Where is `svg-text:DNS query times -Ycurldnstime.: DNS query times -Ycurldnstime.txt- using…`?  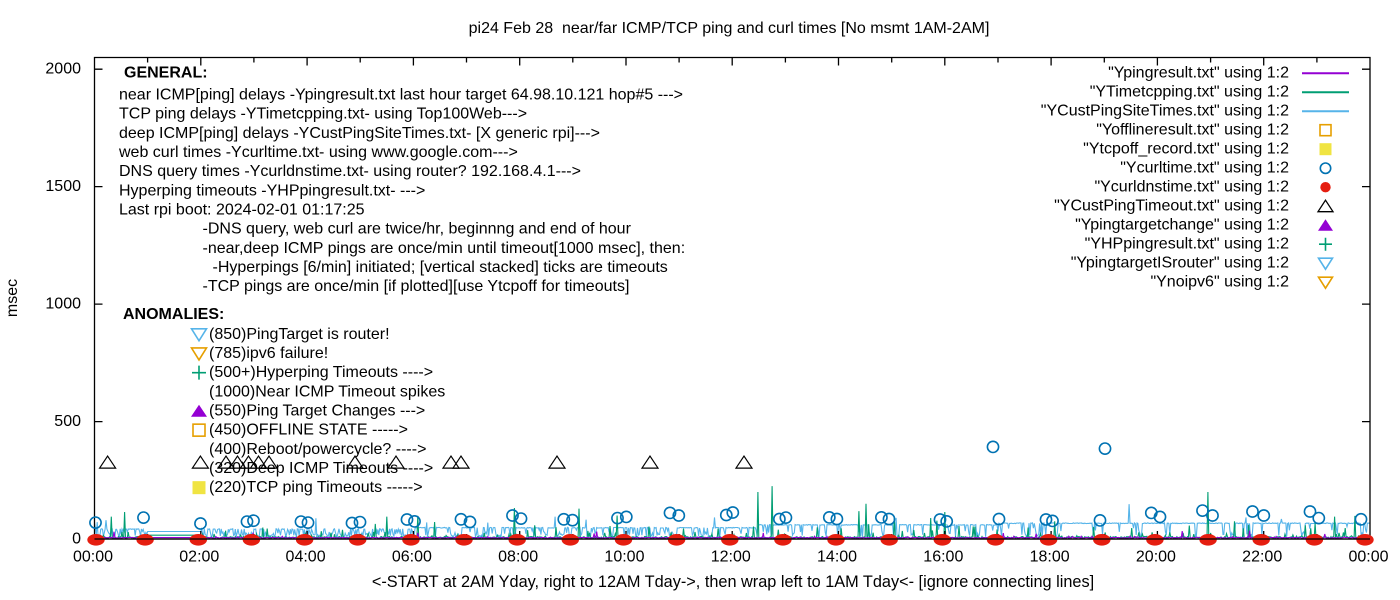
svg-text:DNS query times -Ycurldnstime.: DNS query times -Ycurldnstime.txt- using… is located at coordinates (350, 171).